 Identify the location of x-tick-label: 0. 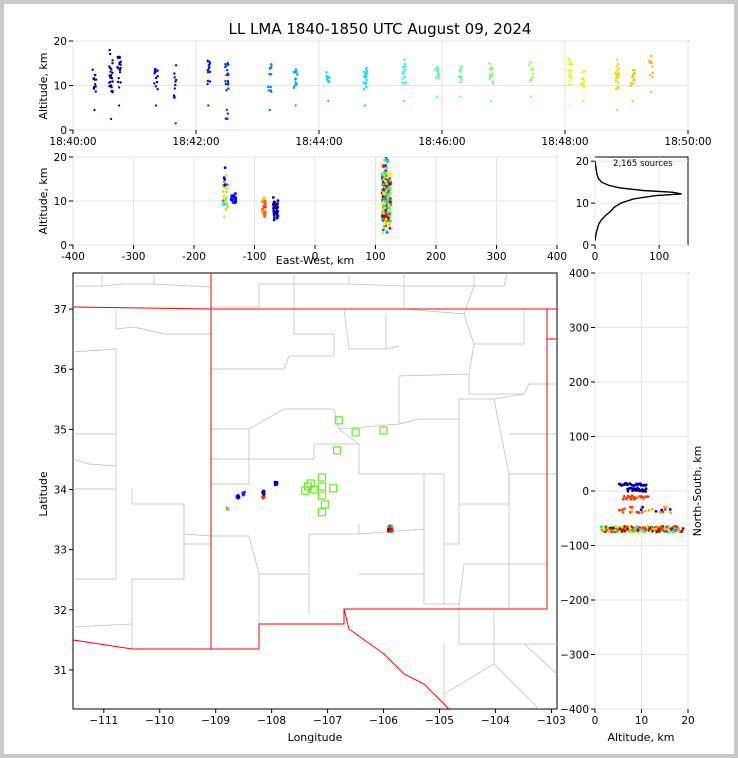
(315, 257).